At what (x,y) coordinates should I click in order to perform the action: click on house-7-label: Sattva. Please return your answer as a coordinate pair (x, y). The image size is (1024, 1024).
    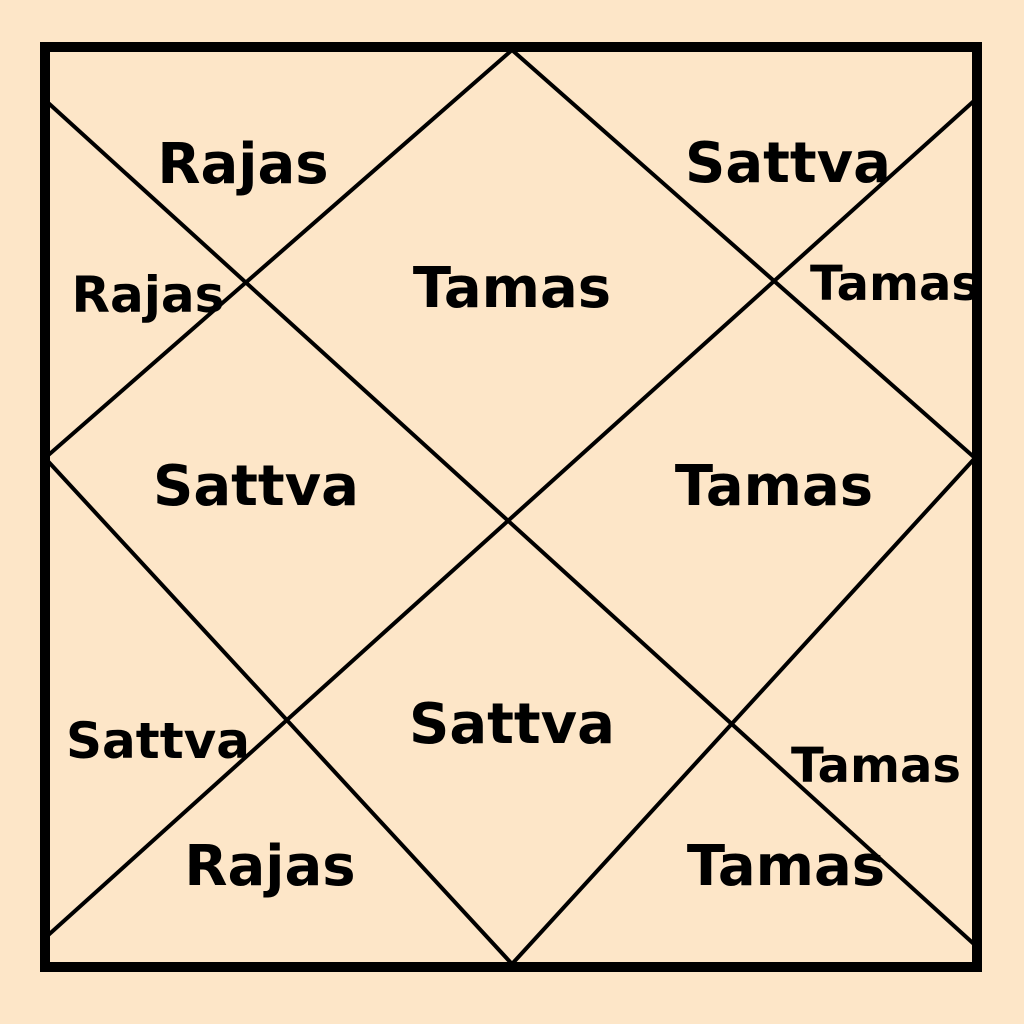
    Looking at the image, I should click on (512, 724).